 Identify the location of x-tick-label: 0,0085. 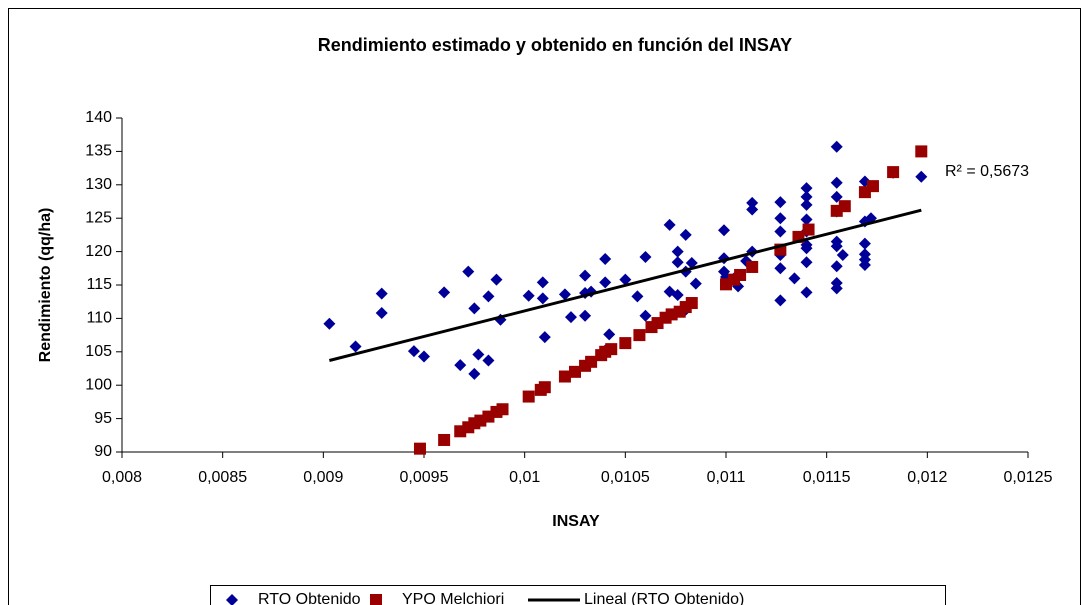
(222, 477).